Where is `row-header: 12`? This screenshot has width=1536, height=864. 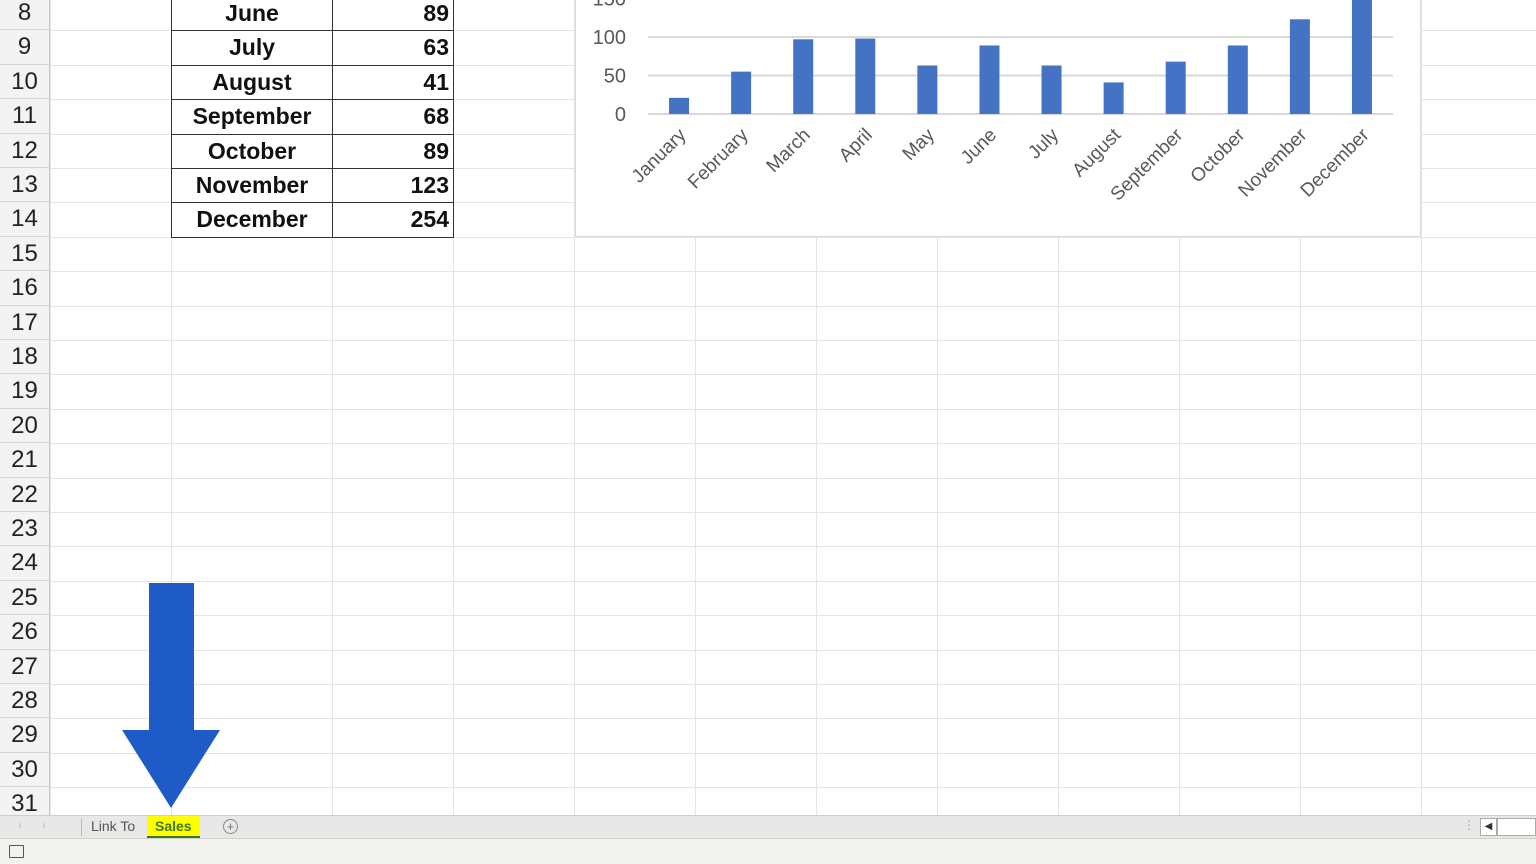 row-header: 12 is located at coordinates (25, 150).